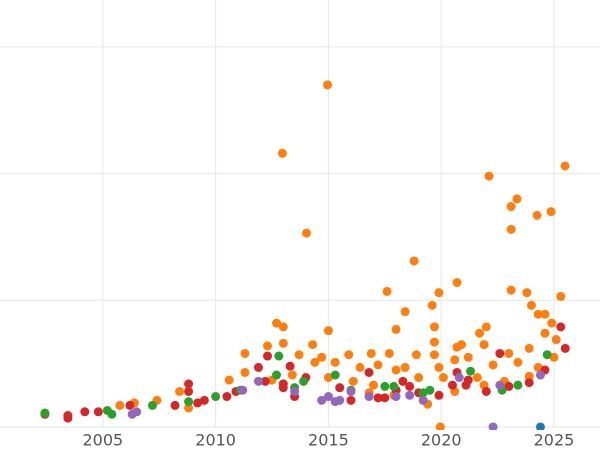 This screenshot has height=450, width=600. What do you see at coordinates (215, 440) in the screenshot?
I see `x-tick-label: 2010` at bounding box center [215, 440].